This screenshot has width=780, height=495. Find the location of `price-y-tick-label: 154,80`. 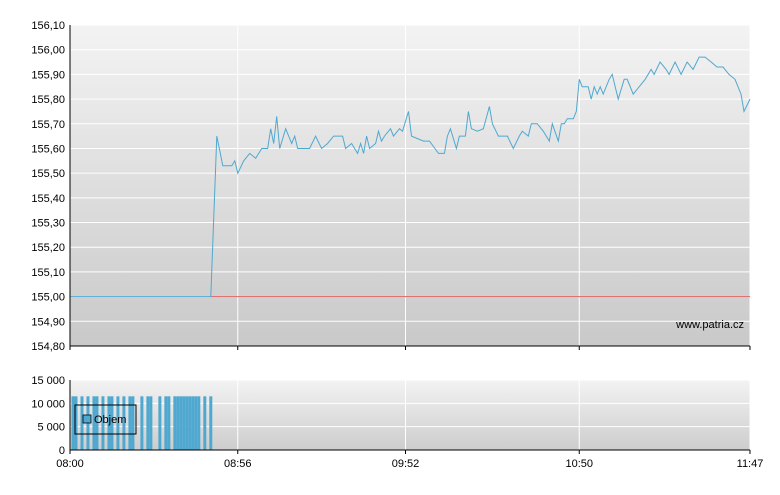

price-y-tick-label: 154,80 is located at coordinates (48, 347).